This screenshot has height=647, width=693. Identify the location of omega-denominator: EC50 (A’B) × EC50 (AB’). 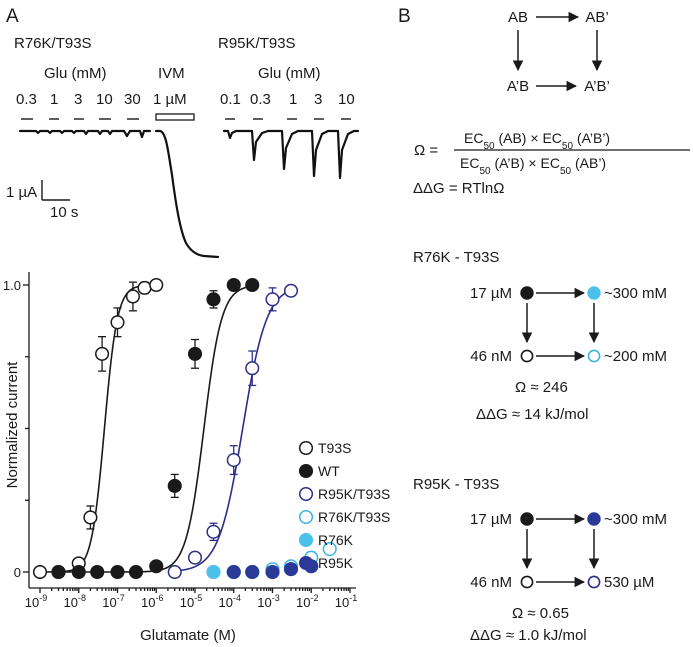
(533, 166).